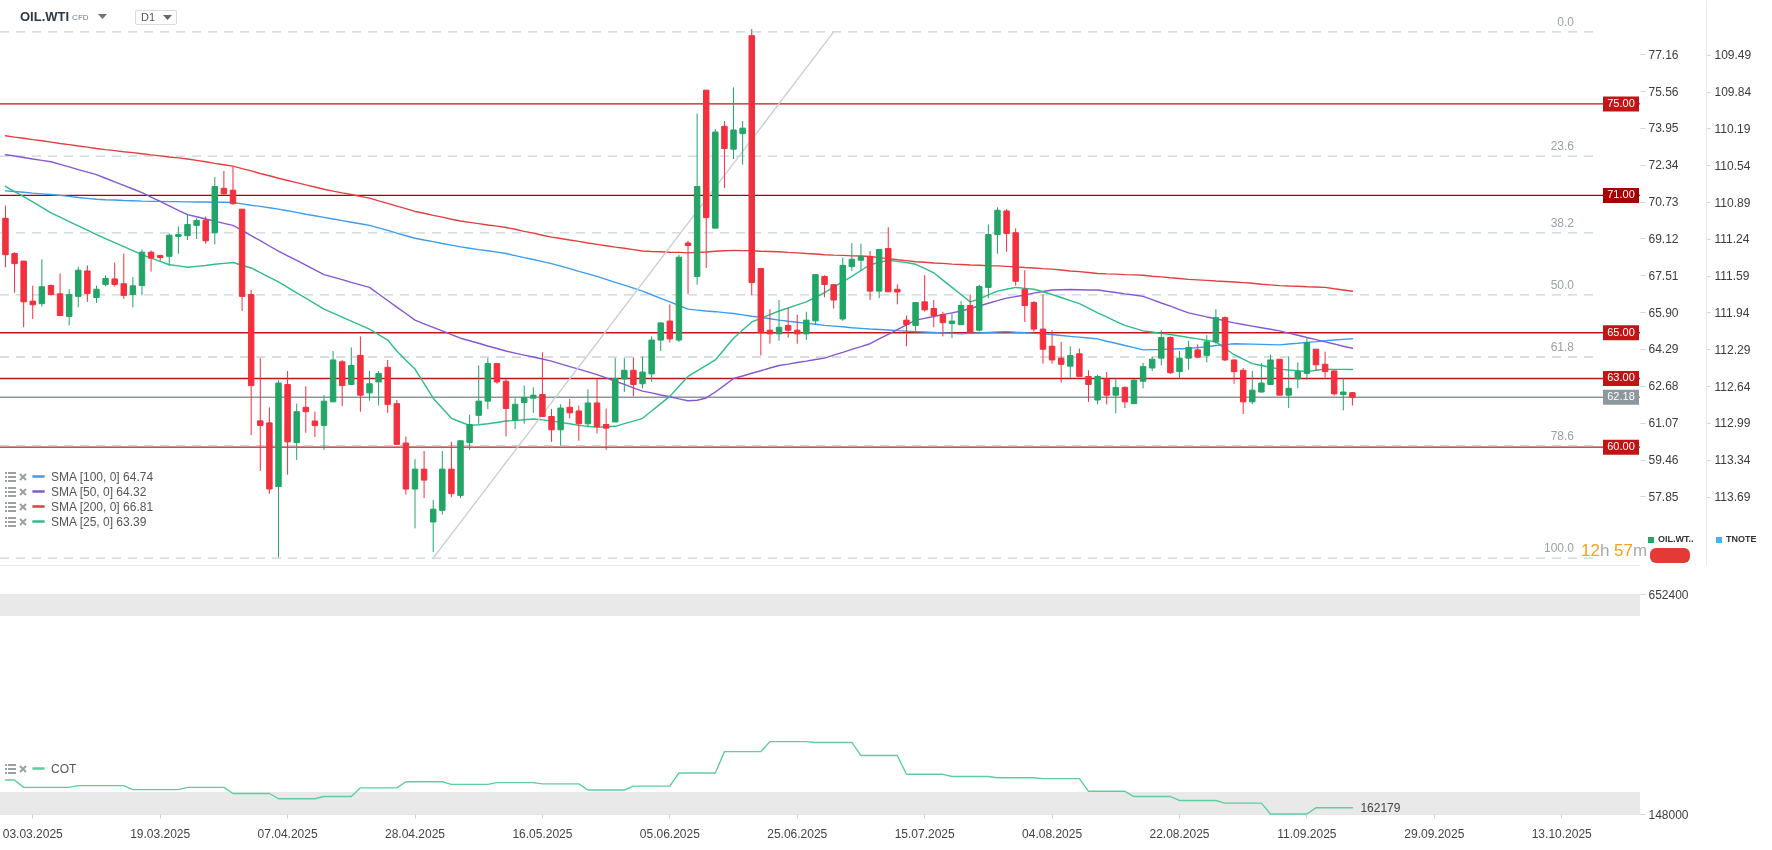  I want to click on data-label: 162179, so click(1380, 807).